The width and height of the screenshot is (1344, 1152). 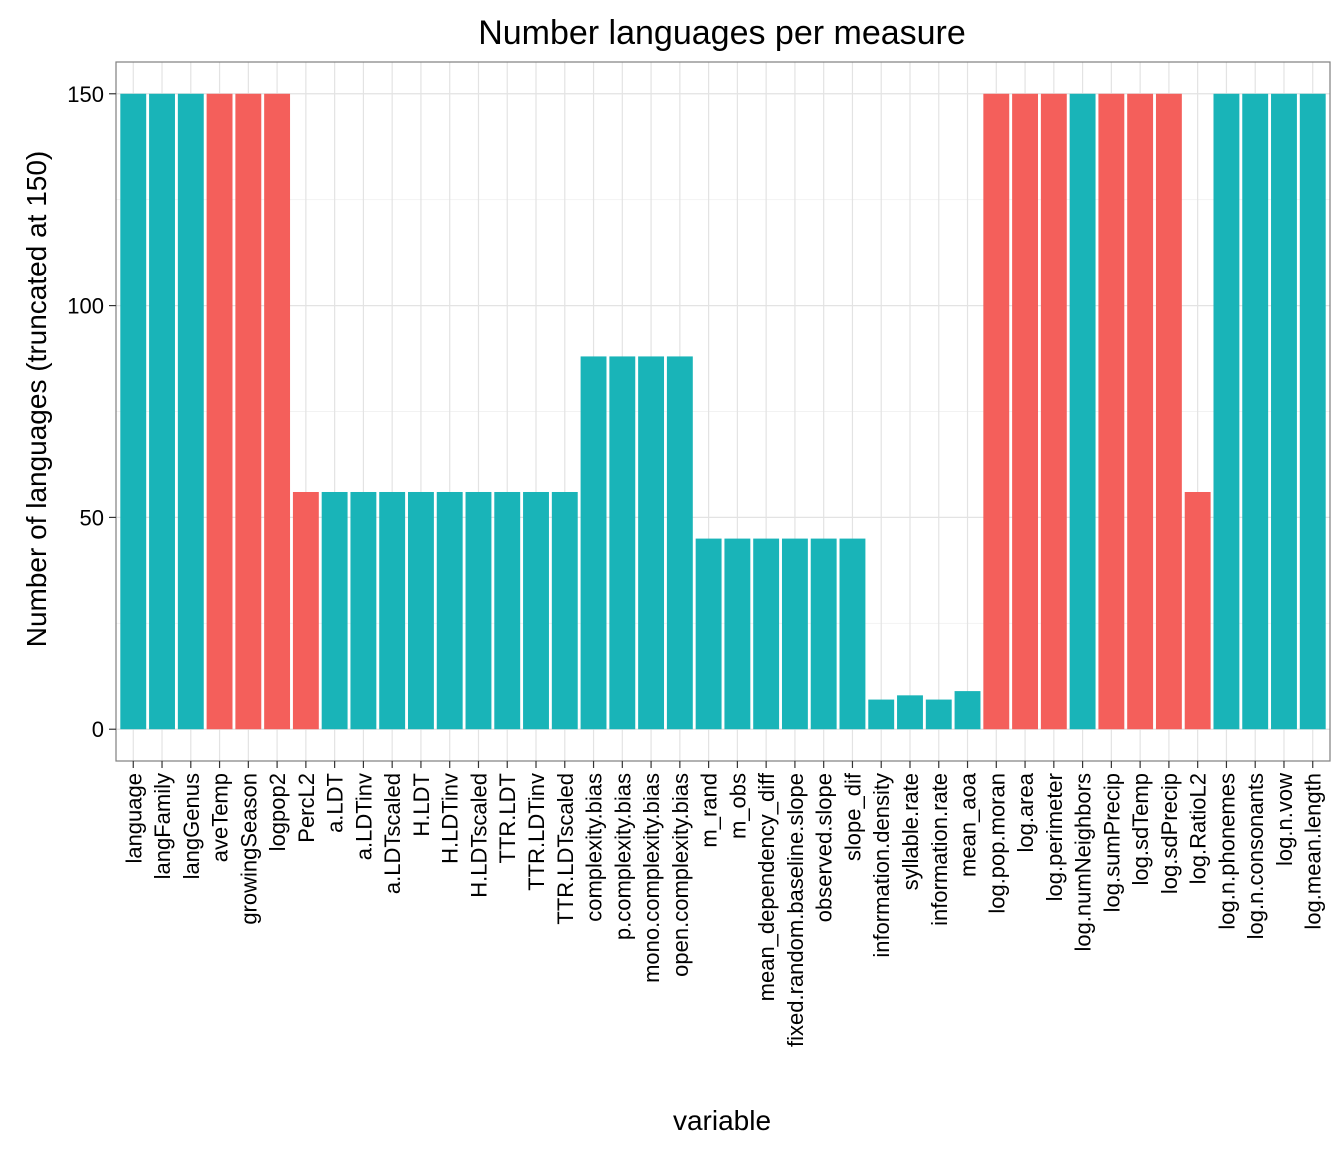 What do you see at coordinates (1082, 411) in the screenshot?
I see `bar-log.numNeighbors` at bounding box center [1082, 411].